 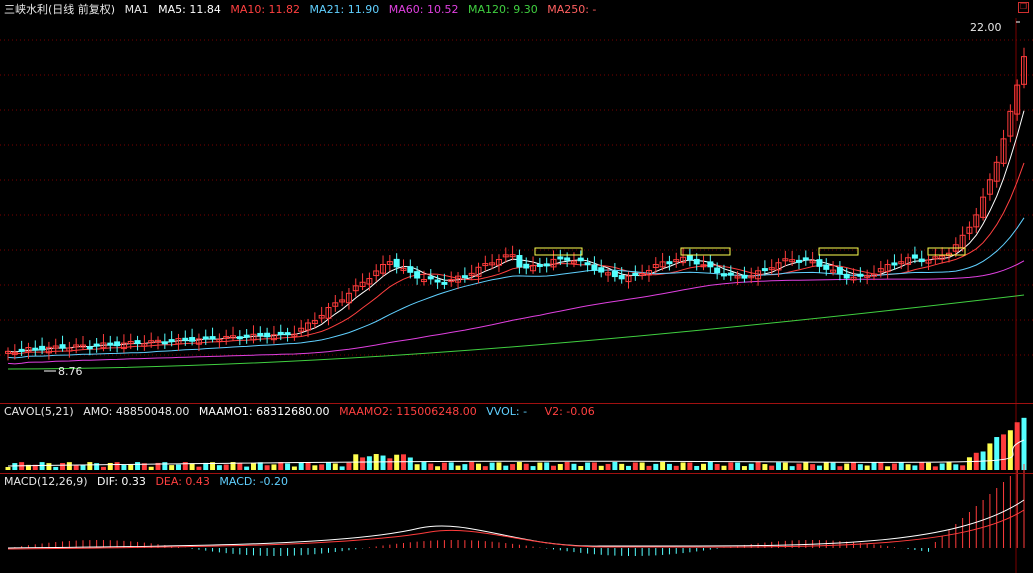 I want to click on ma60-value: MA60: 10.52, so click(x=423, y=9).